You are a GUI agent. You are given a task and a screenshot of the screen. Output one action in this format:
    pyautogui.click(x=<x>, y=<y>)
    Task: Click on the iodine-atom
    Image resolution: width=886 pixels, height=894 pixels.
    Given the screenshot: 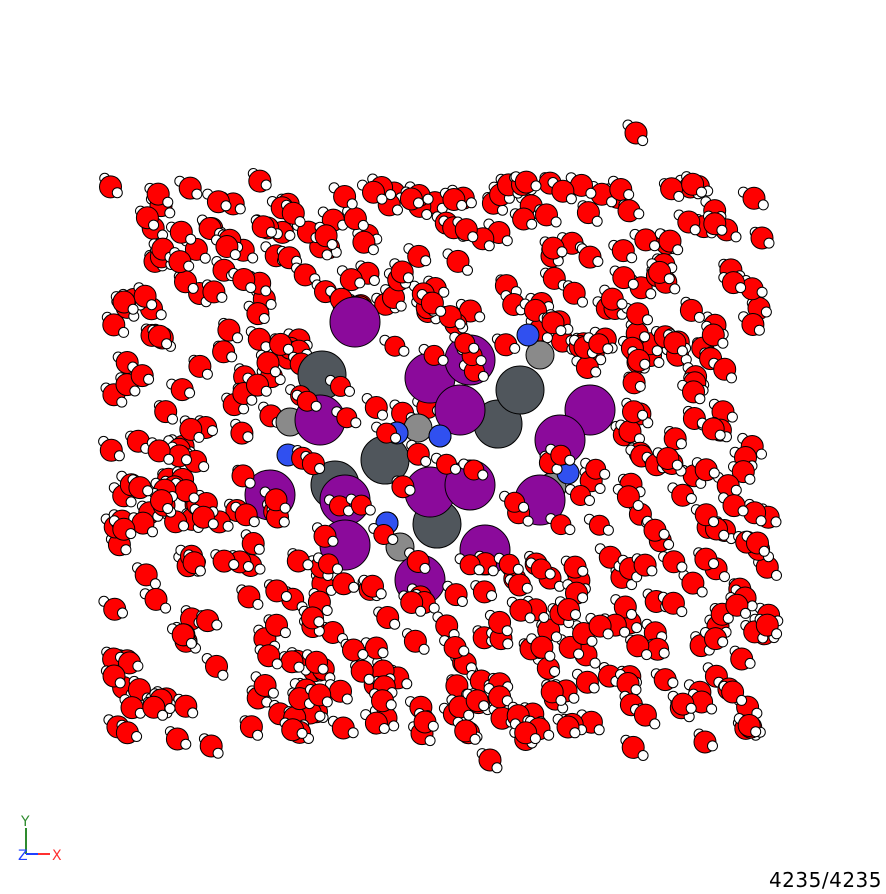 What is the action you would take?
    pyautogui.click(x=460, y=410)
    